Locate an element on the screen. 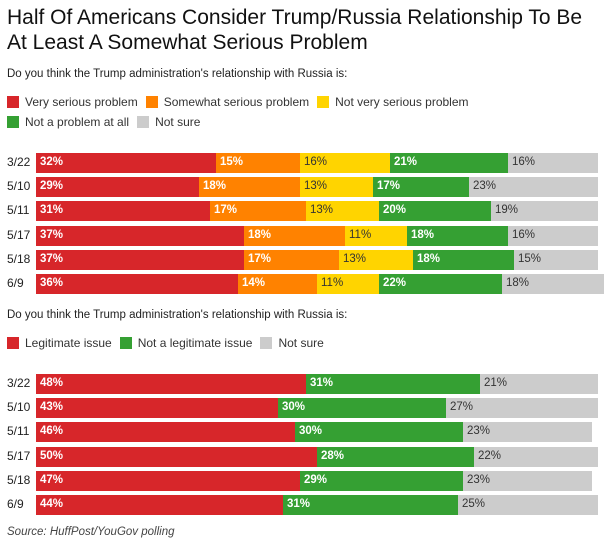 Image resolution: width=607 pixels, height=547 pixels. bar-segment-very-serious-problem: 29% is located at coordinates (117, 187).